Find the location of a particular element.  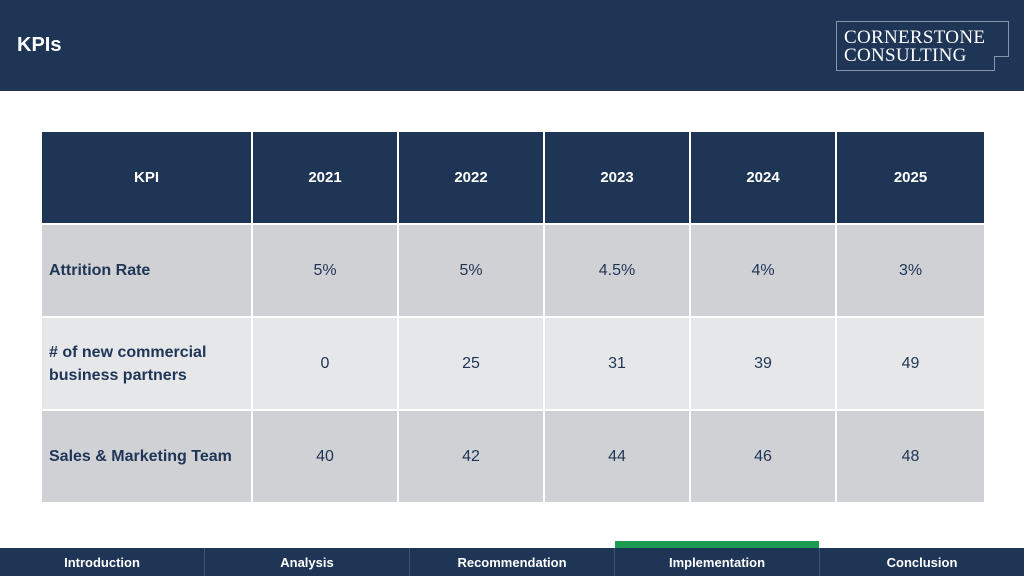

nav-item-analysis: Analysis is located at coordinates (307, 562).